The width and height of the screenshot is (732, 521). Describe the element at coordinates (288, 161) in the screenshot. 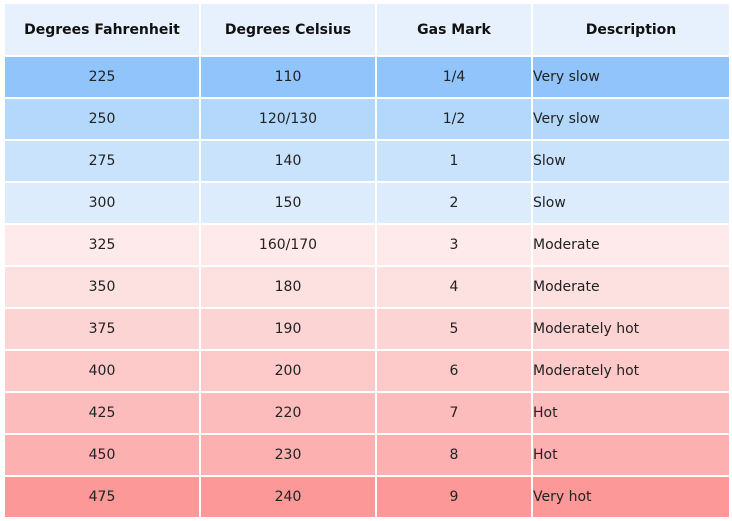

I see `cell-celsius: 140` at that location.